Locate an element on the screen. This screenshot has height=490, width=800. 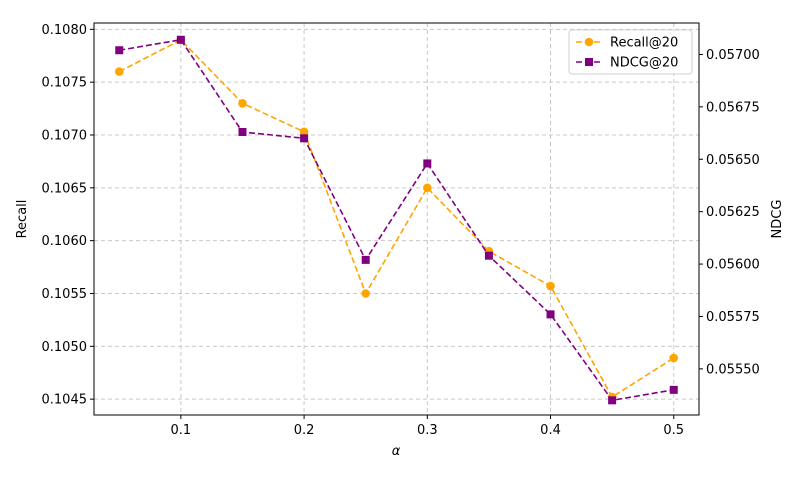
y-axis-left-label: Recall is located at coordinates (22, 219).